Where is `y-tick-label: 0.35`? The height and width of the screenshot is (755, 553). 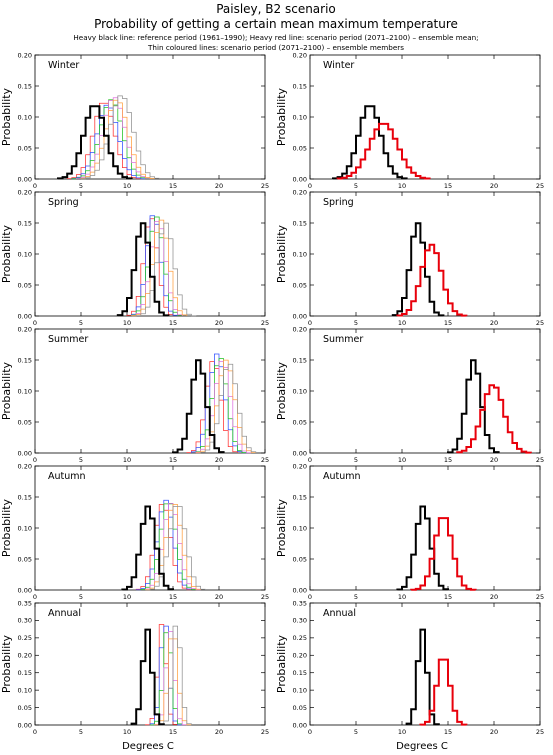 y-tick-label: 0.35 is located at coordinates (25, 603).